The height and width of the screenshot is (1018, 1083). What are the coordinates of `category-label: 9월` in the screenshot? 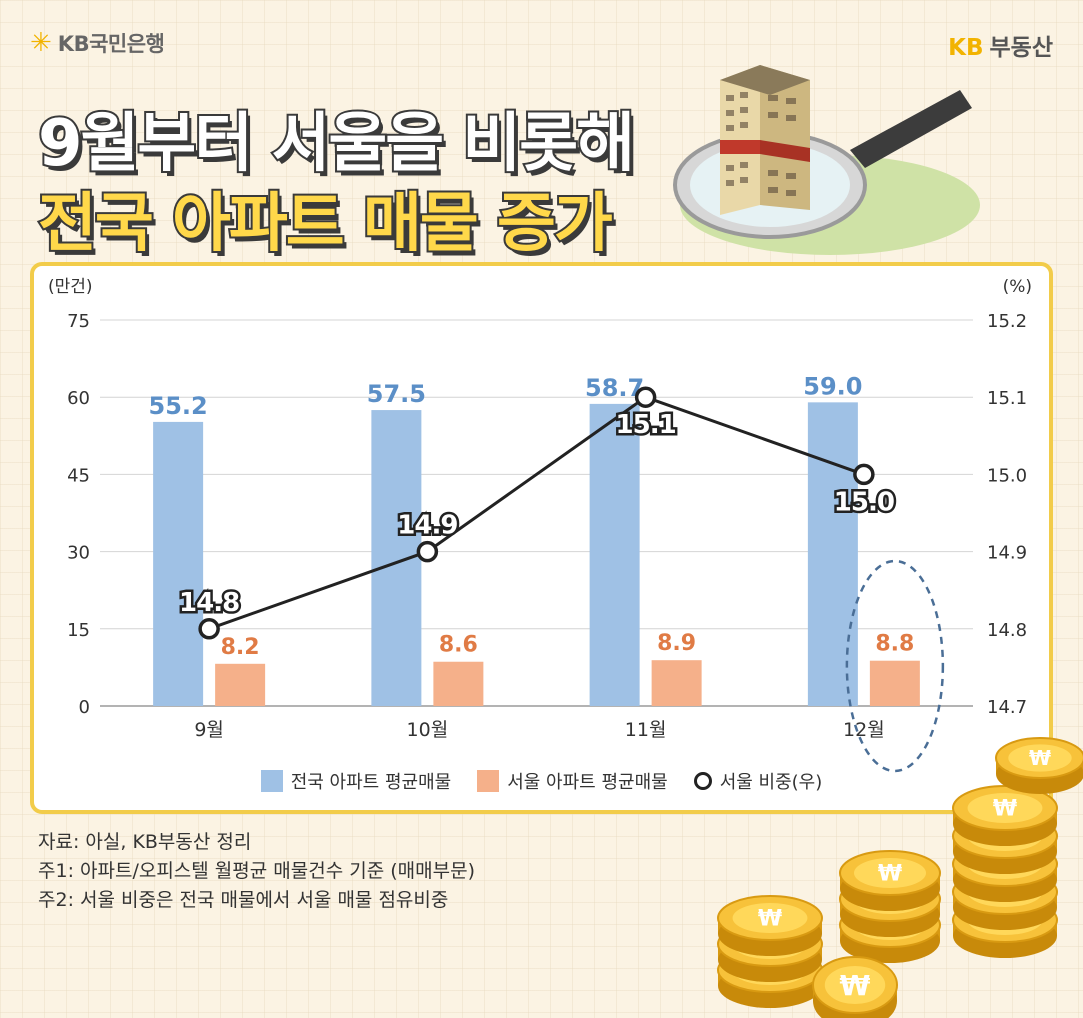 It's located at (209, 730).